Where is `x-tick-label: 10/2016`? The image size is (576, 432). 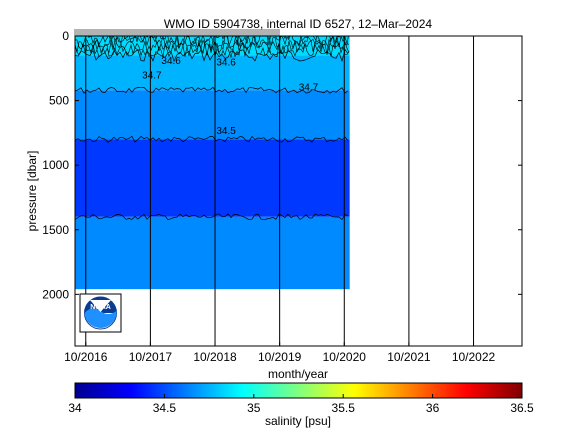
x-tick-label: 10/2016 is located at coordinates (86, 357).